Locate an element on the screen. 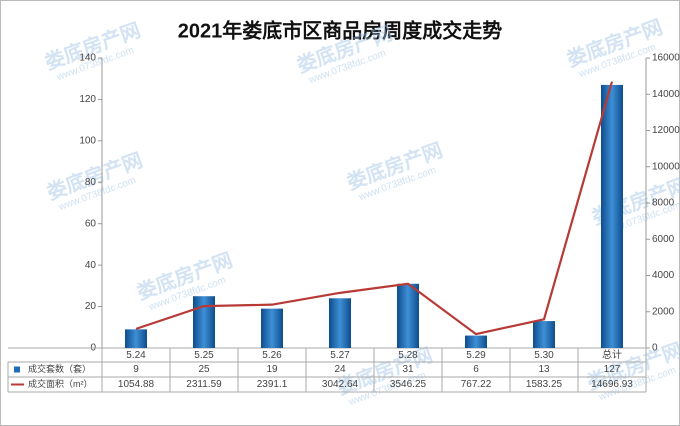 The image size is (680, 426). table-value: 24 is located at coordinates (340, 369).